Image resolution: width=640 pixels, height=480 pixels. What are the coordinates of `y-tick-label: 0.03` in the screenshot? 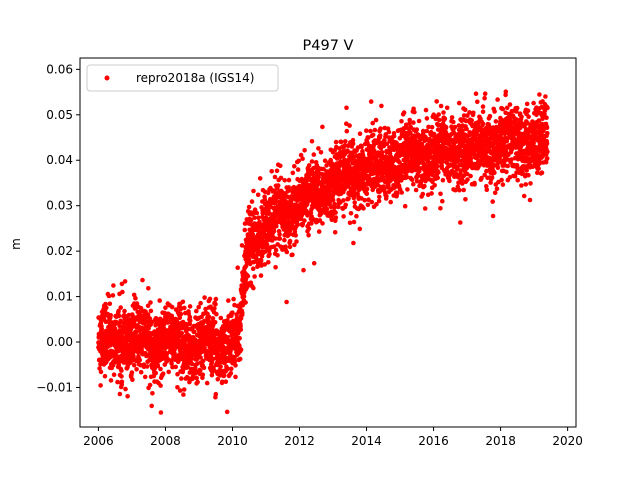 It's located at (59, 206).